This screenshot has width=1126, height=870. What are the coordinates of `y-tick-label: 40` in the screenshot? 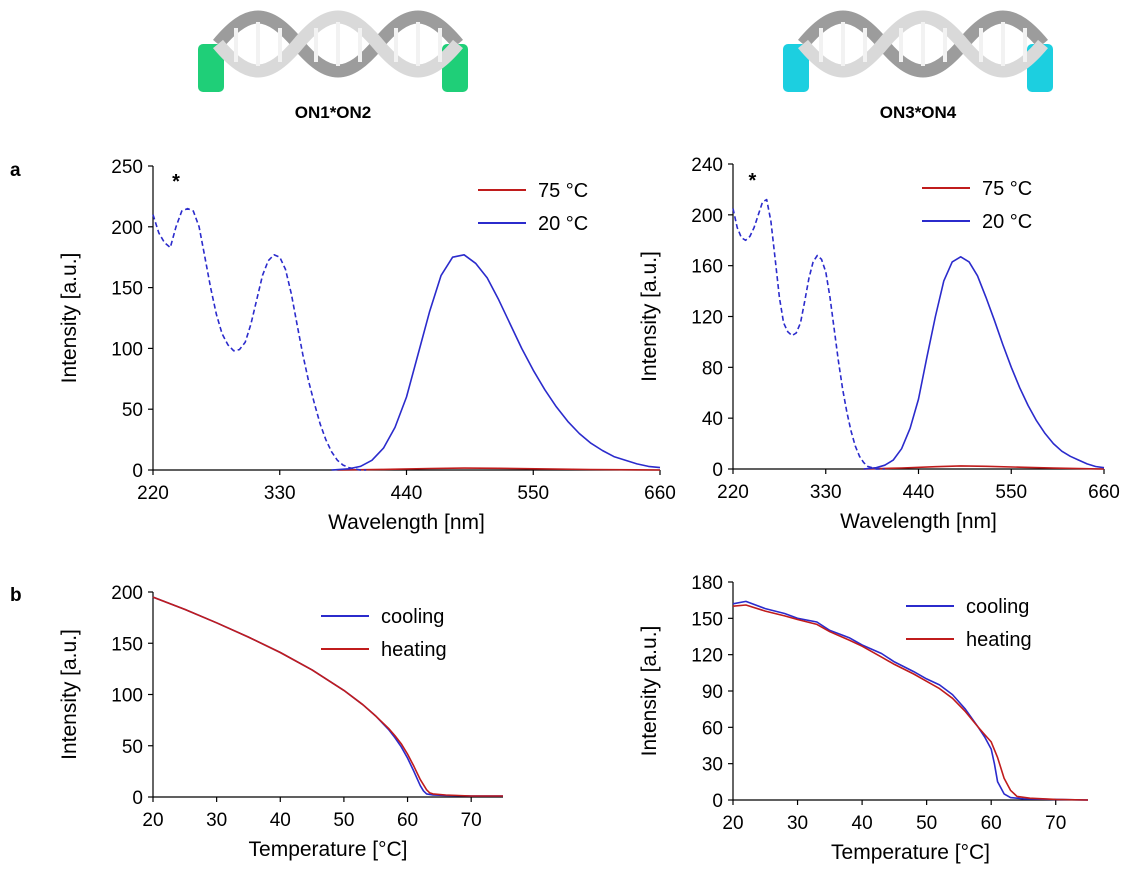 It's located at (712, 419).